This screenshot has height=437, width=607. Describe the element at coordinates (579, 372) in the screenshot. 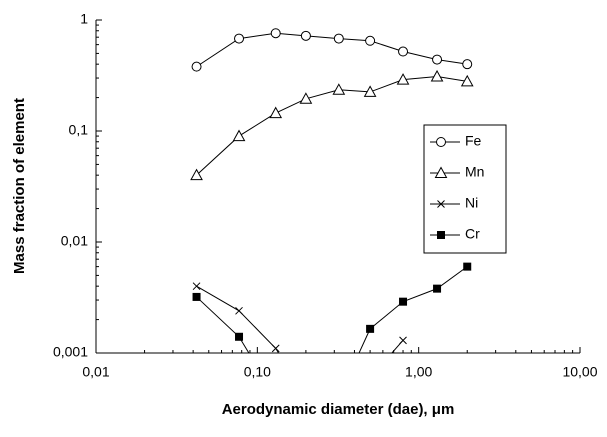

I see `x-tick-label: 10,00` at that location.